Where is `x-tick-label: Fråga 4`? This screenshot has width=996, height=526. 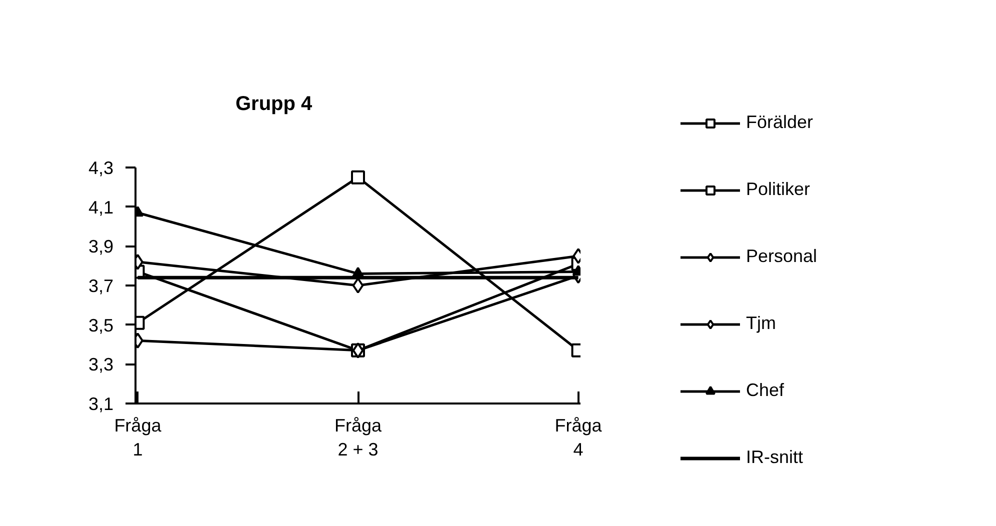 x-tick-label: Fråga 4 is located at coordinates (578, 438).